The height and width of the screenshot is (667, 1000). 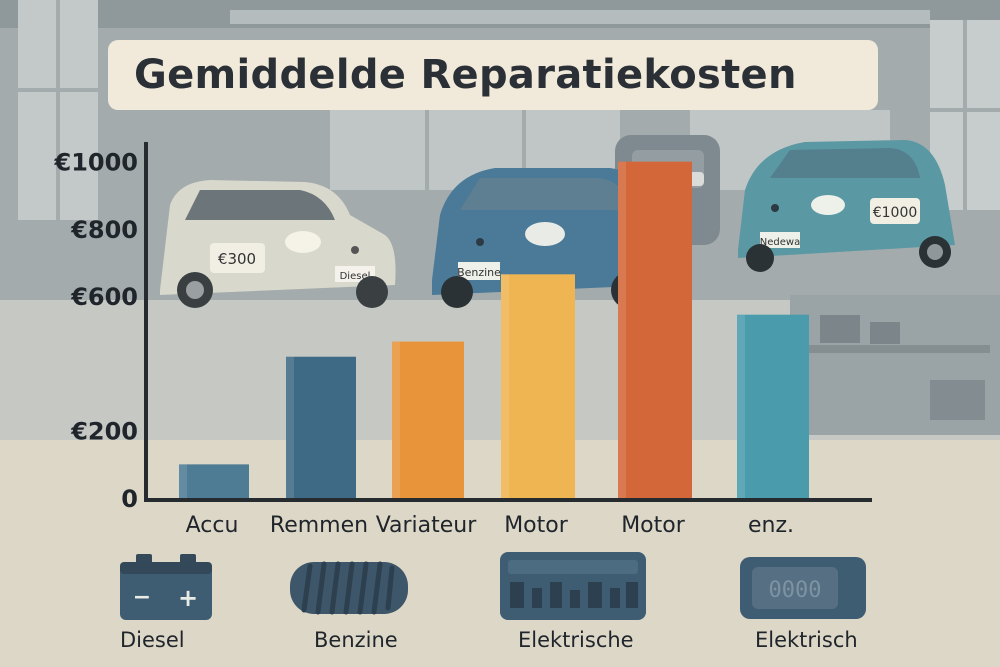 What do you see at coordinates (479, 272) in the screenshot?
I see `car-plate: Benzine` at bounding box center [479, 272].